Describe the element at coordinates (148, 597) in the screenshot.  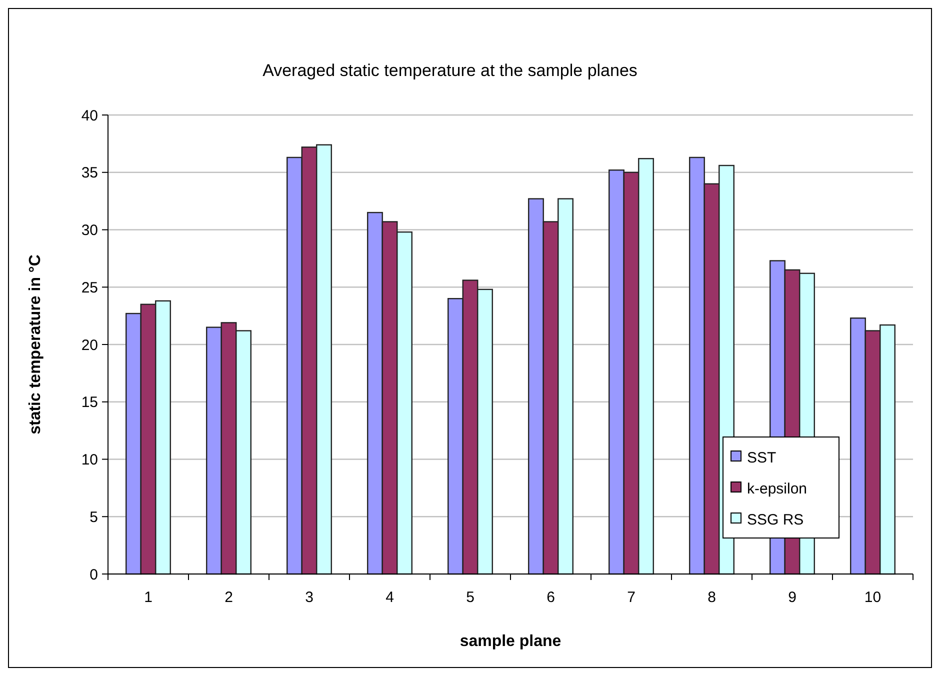
I see `x-tick-label: 1` at that location.